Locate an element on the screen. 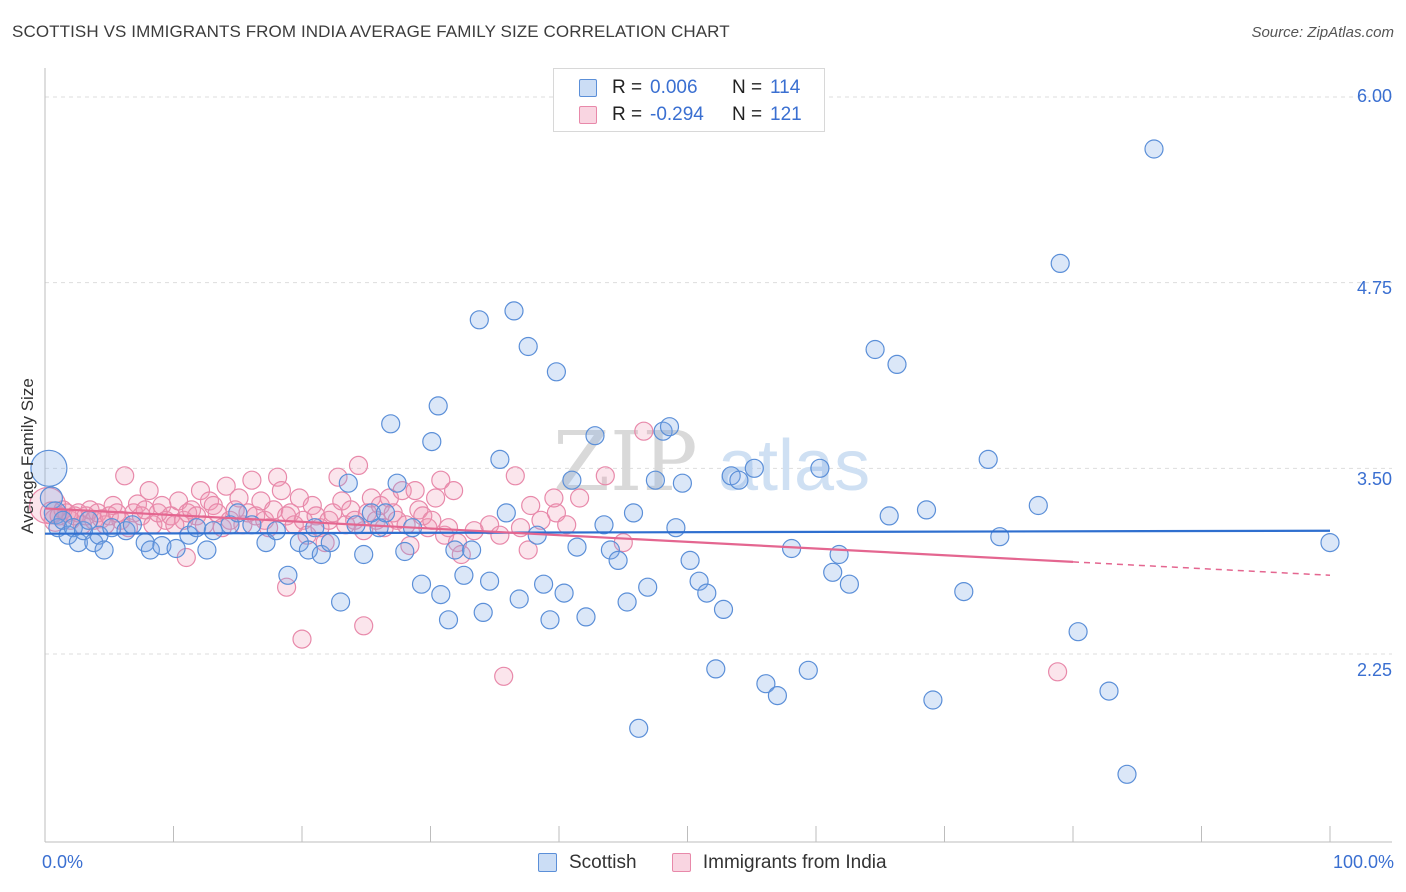 The width and height of the screenshot is (1406, 892). x-axis-max-label: 100.0% is located at coordinates (1363, 862).